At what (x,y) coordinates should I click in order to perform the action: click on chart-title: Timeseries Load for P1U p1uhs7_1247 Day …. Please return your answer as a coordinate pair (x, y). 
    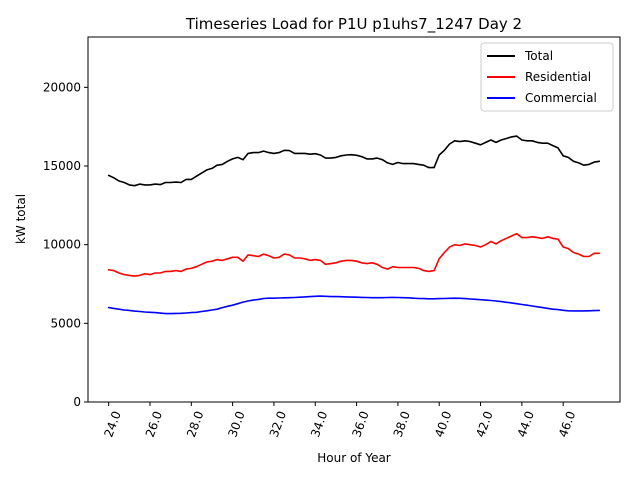
    Looking at the image, I should click on (353, 24).